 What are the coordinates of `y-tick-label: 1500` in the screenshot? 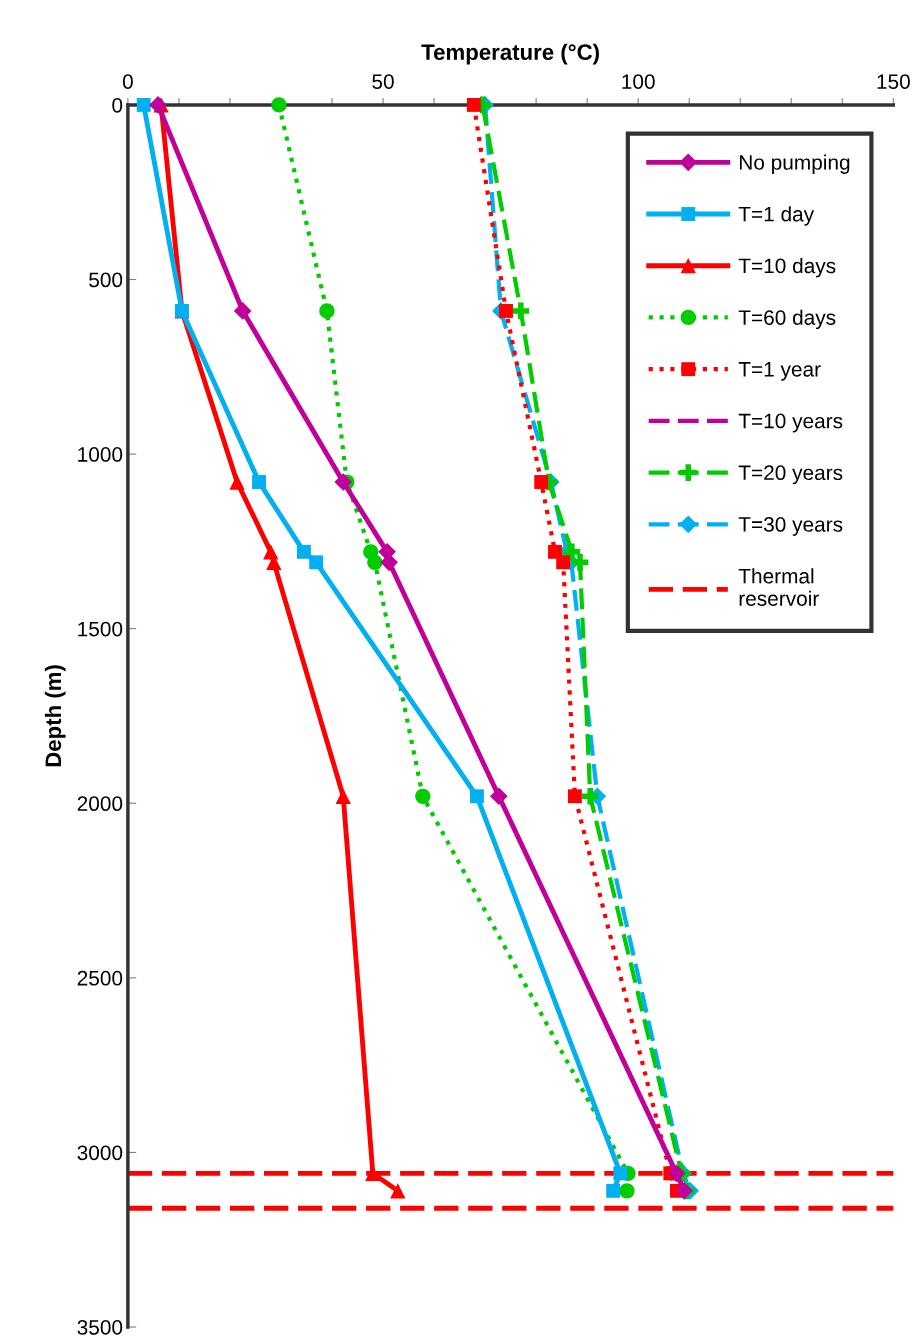 It's located at (100, 629).